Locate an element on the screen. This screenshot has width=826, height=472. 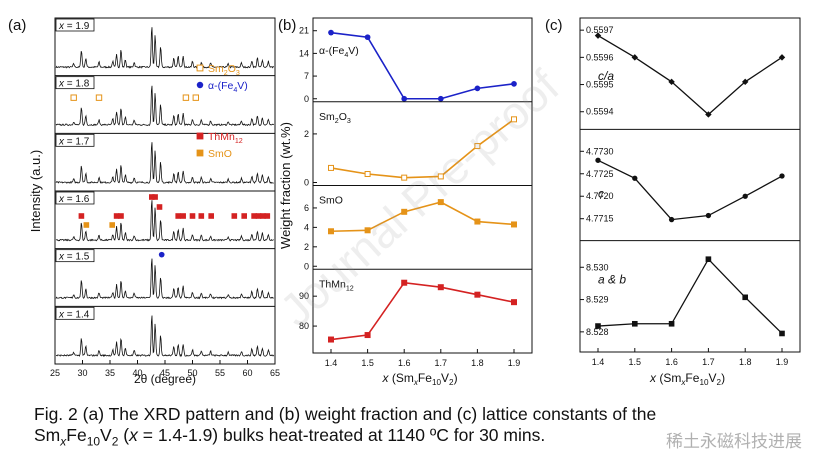
xrd-legend-label-3: SmO is located at coordinates (220, 154).